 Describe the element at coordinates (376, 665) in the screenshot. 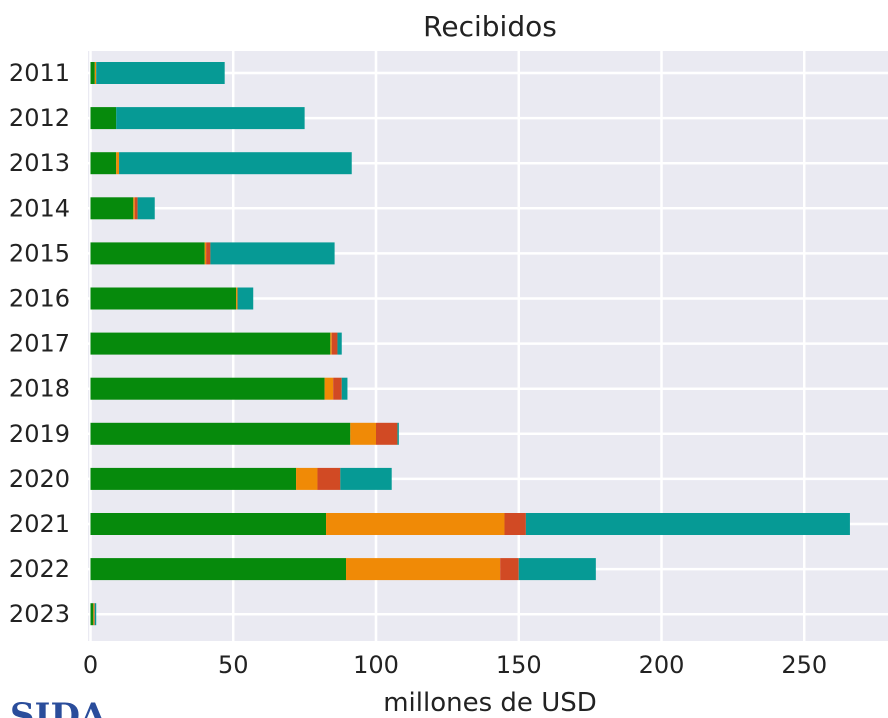

I see `x-tick-label: 100` at that location.